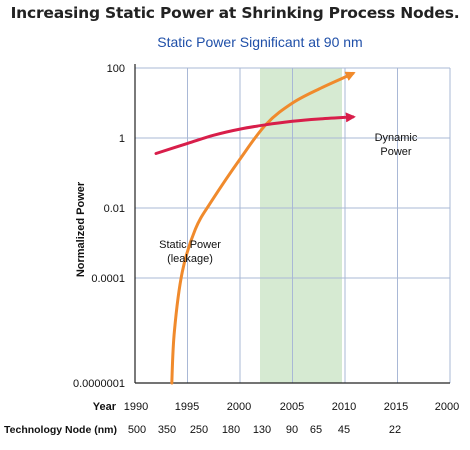 This screenshot has width=470, height=450. What do you see at coordinates (190, 259) in the screenshot?
I see `static-power-label-line: (leakage)` at bounding box center [190, 259].